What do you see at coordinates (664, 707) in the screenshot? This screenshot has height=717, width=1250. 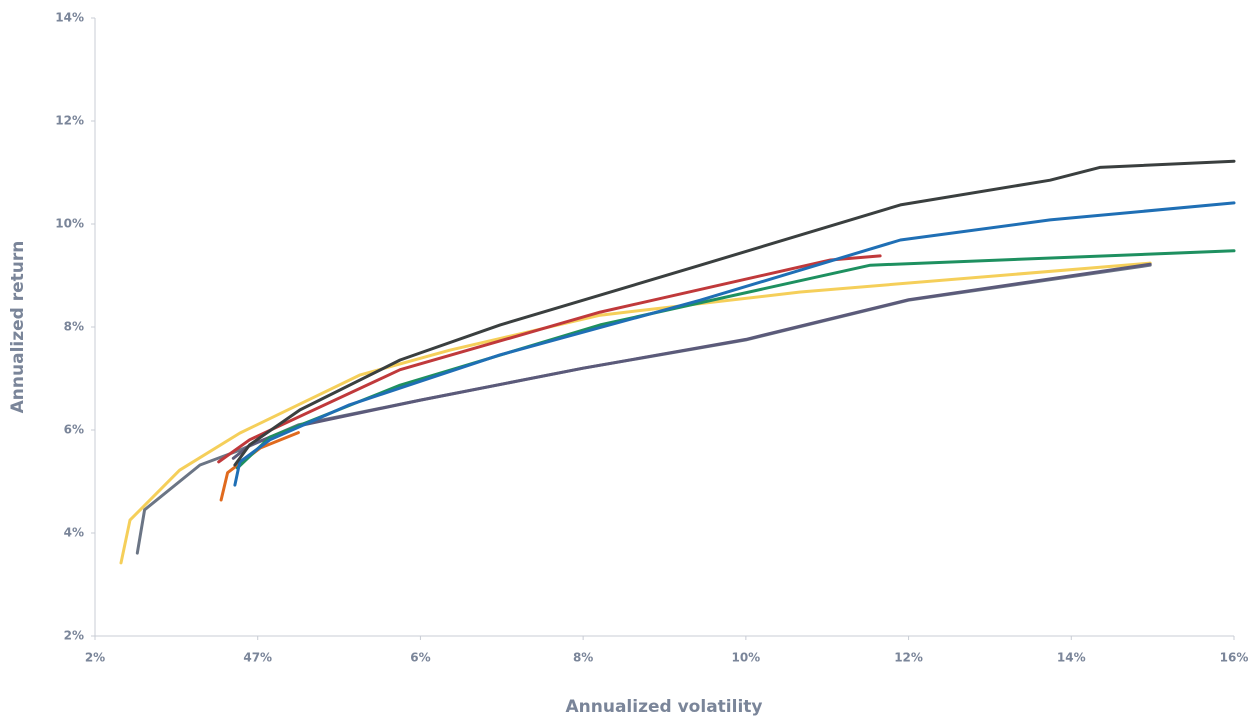 I see `x-axis-title: Annualized volatility` at bounding box center [664, 707].